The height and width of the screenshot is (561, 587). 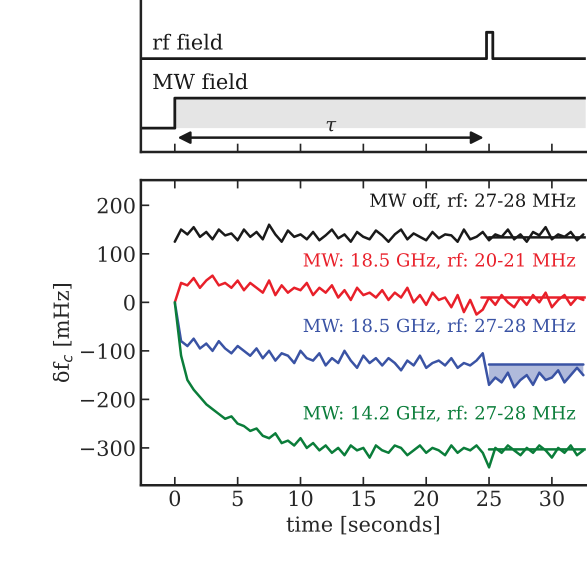 I want to click on x-tick-label: 15, so click(x=363, y=498).